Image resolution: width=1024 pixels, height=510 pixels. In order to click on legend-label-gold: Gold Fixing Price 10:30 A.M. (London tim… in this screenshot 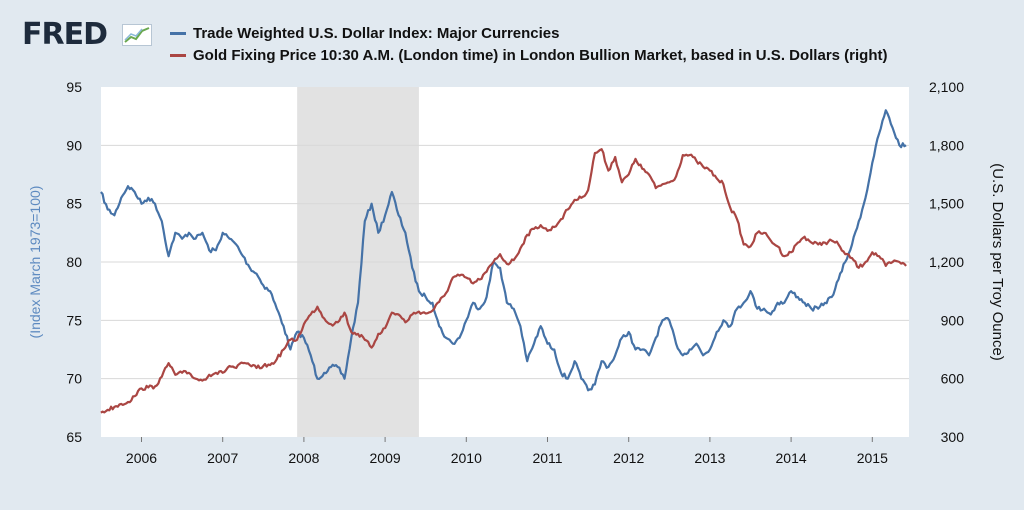, I will do `click(540, 55)`.